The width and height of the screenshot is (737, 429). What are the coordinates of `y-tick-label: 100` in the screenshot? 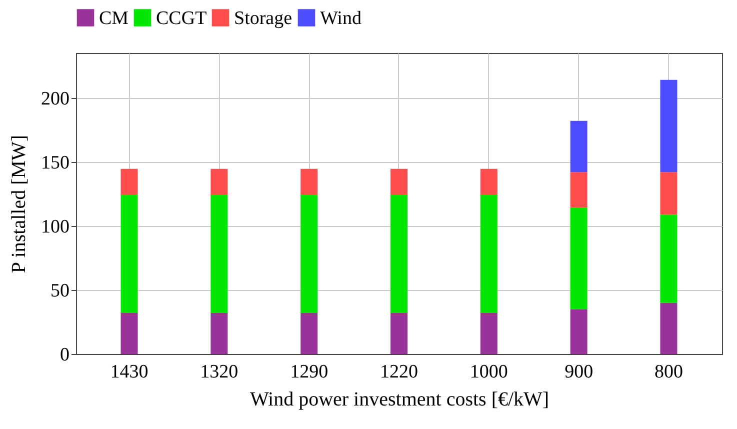 It's located at (55, 227).